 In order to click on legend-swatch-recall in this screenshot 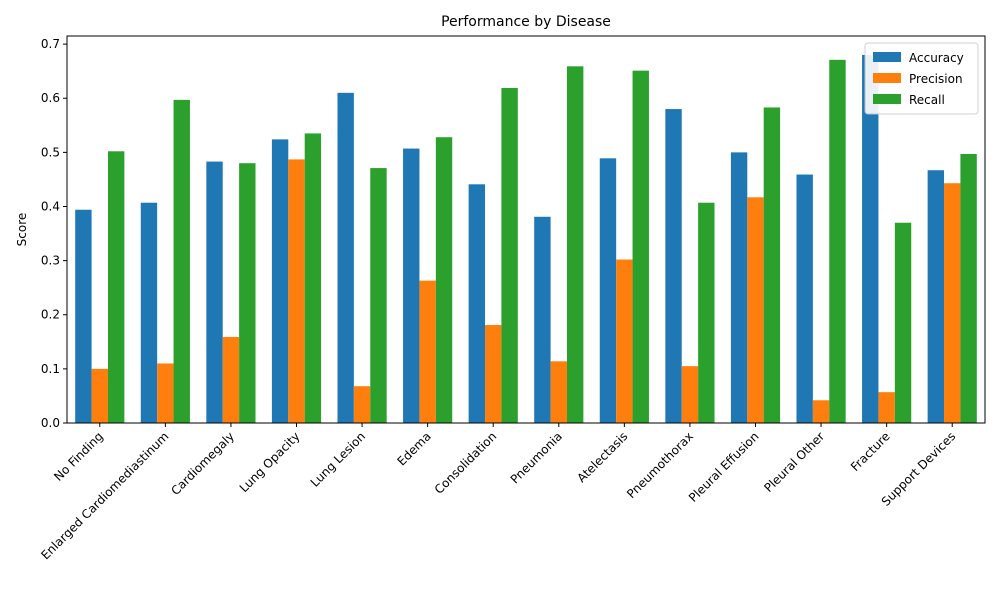, I will do `click(887, 99)`.